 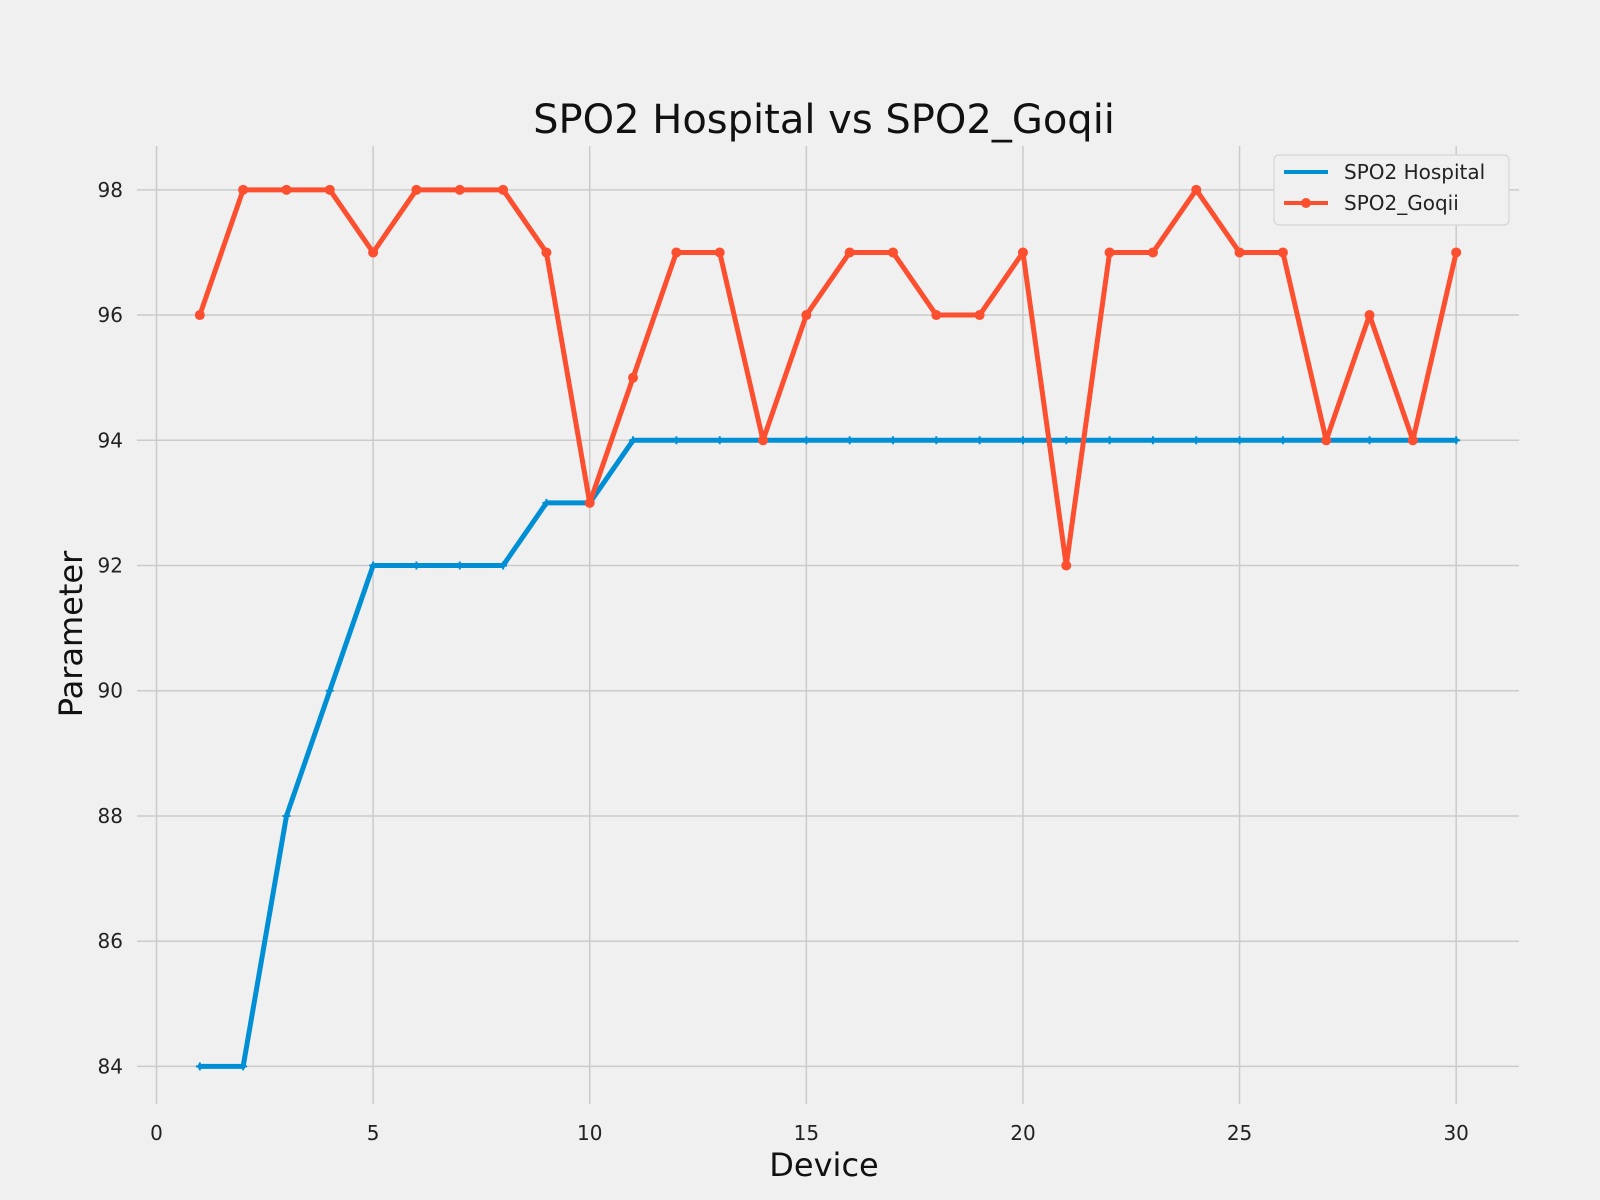 I want to click on x-tick-label: 20, so click(x=1022, y=1133).